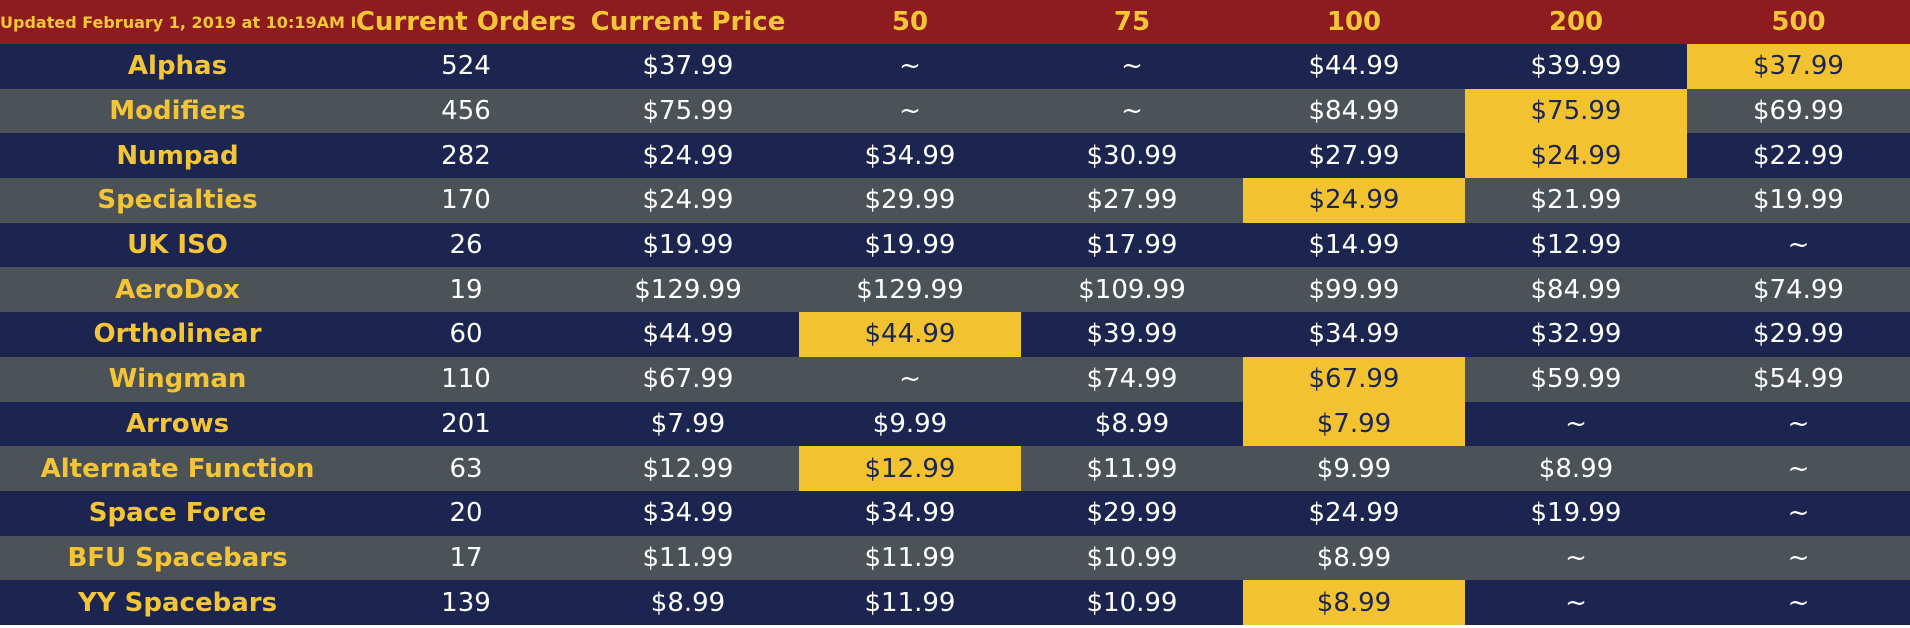  I want to click on tier-50-price-cell: $129.99, so click(910, 290).